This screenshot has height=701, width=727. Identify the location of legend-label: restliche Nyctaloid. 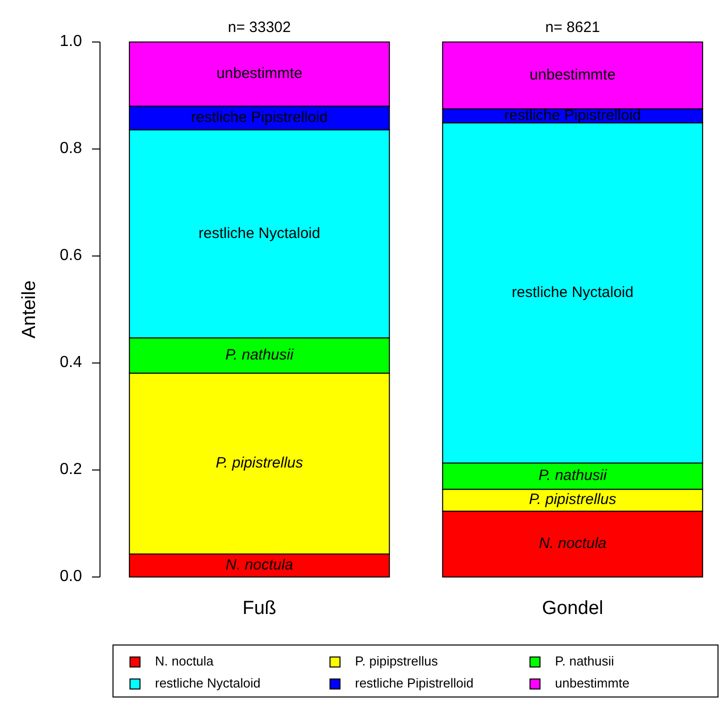
(207, 682).